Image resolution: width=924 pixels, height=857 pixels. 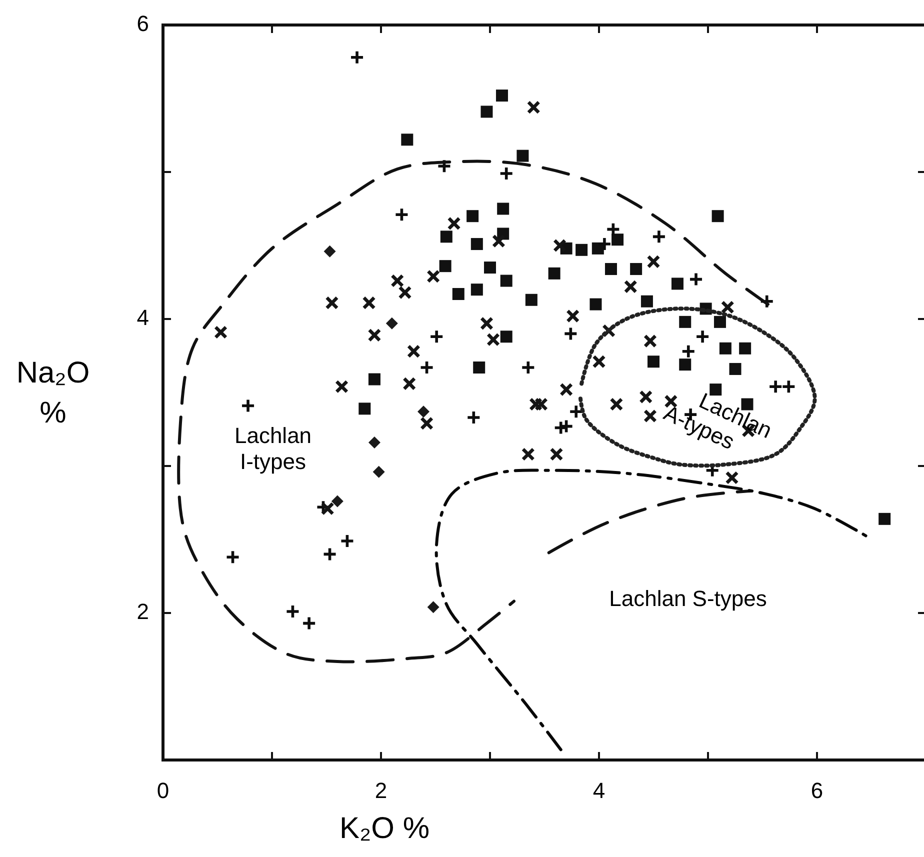 I want to click on x-axis-title: K₂O %, so click(x=385, y=828).